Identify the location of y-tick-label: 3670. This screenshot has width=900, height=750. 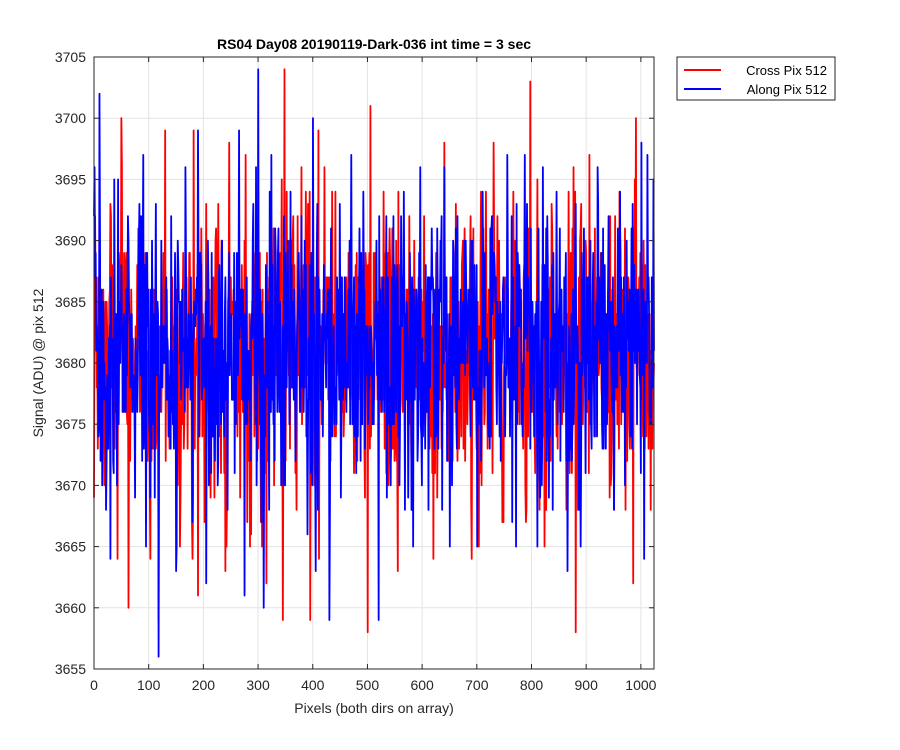
(70, 485).